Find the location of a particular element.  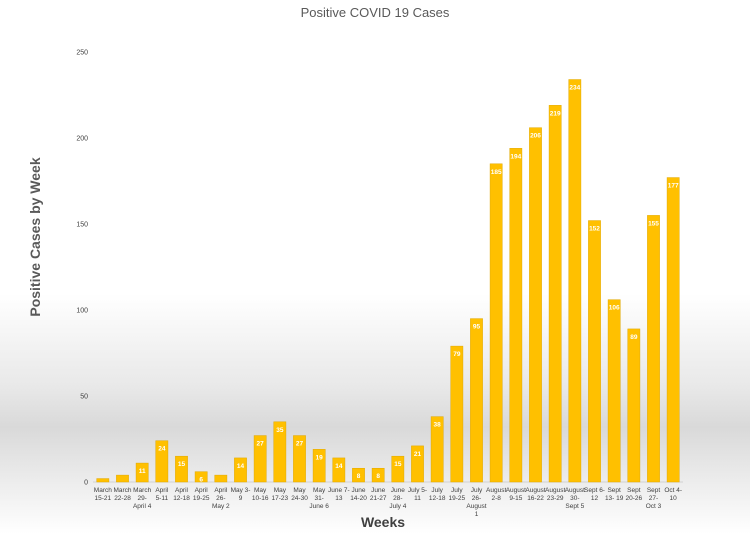

x-tick-label: June 7-13 is located at coordinates (339, 494).